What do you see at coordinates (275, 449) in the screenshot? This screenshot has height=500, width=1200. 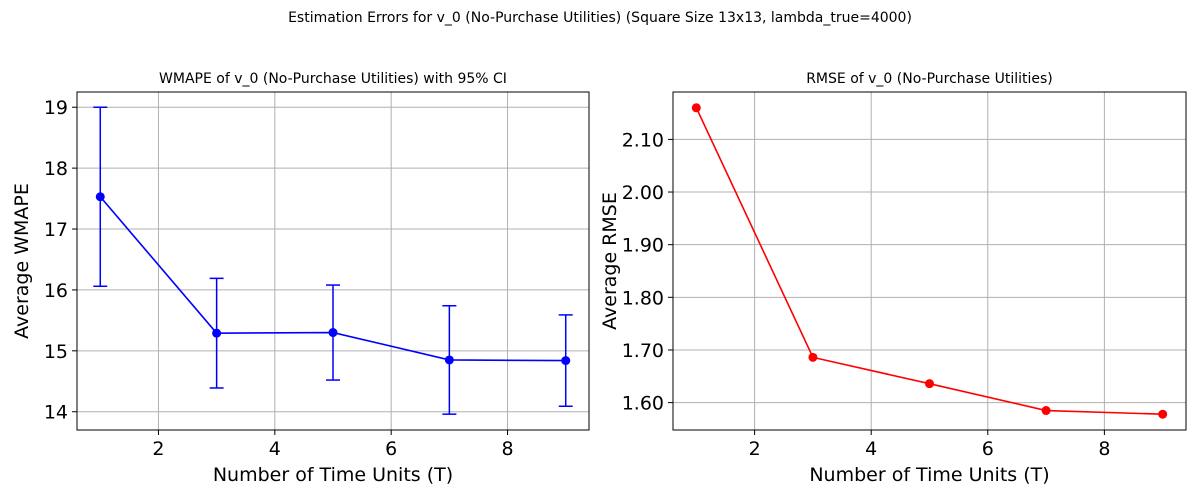 I see `wmape-xtick-label-1: 4` at bounding box center [275, 449].